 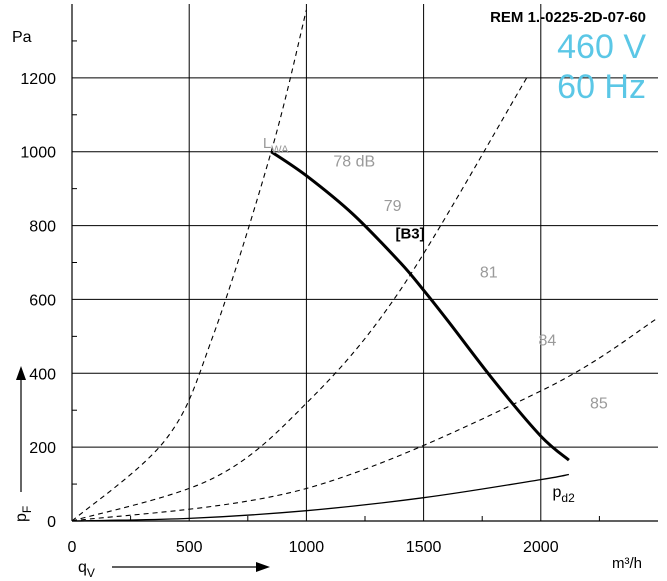 I want to click on voltage-label: 460 V, so click(x=601, y=47).